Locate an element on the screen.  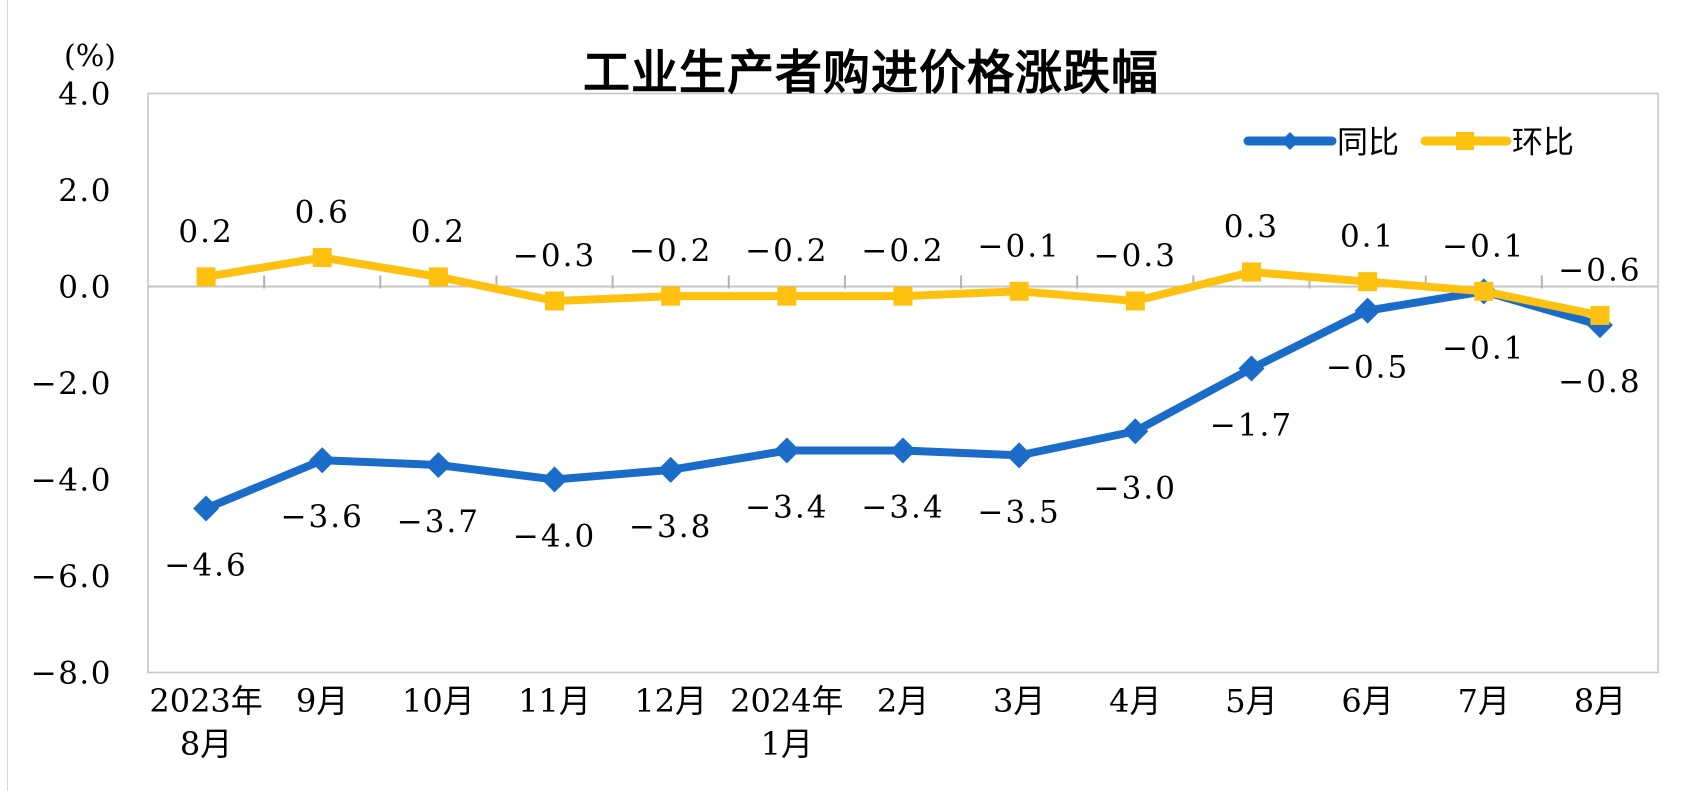
data-label: −3.6 is located at coordinates (322, 517).